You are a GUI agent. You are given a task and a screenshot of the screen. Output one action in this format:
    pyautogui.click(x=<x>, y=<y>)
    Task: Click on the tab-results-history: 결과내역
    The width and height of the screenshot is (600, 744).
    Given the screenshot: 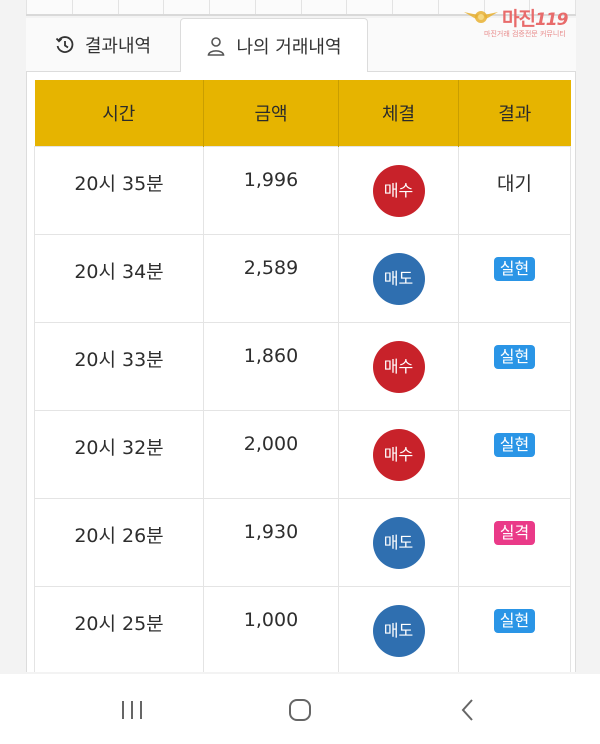 What is the action you would take?
    pyautogui.click(x=103, y=45)
    